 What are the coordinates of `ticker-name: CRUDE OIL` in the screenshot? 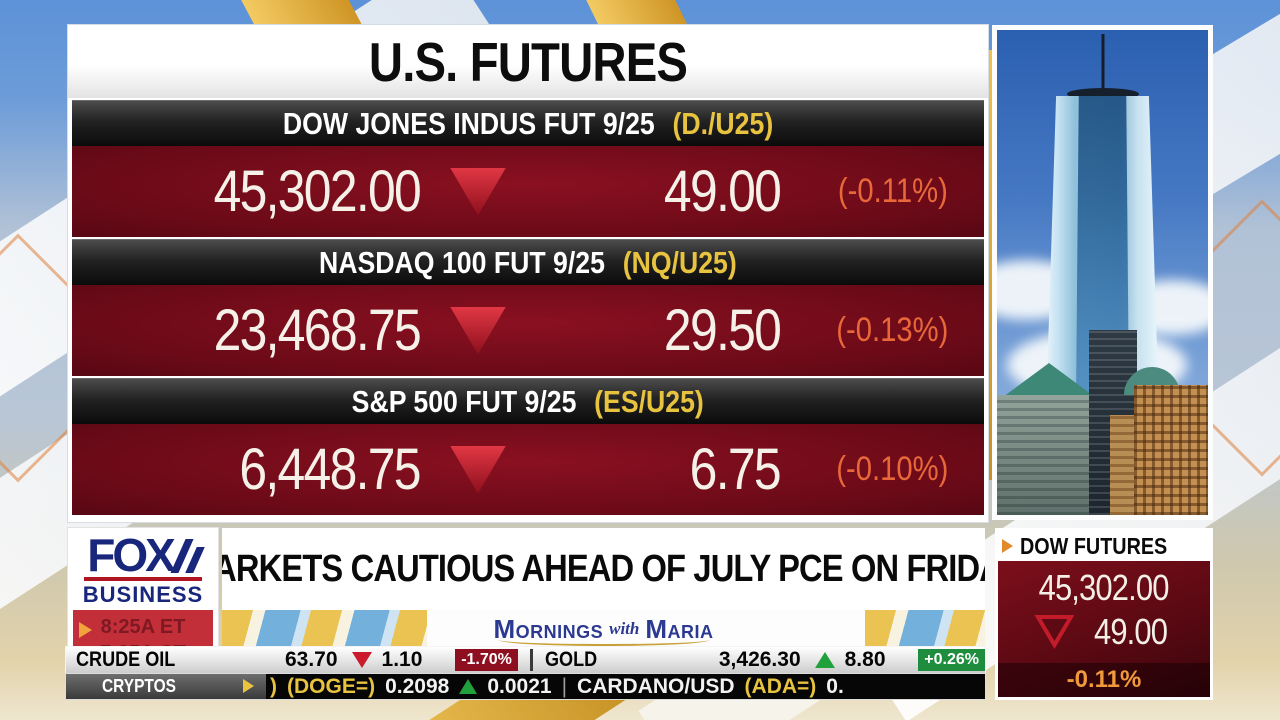 It's located at (126, 659).